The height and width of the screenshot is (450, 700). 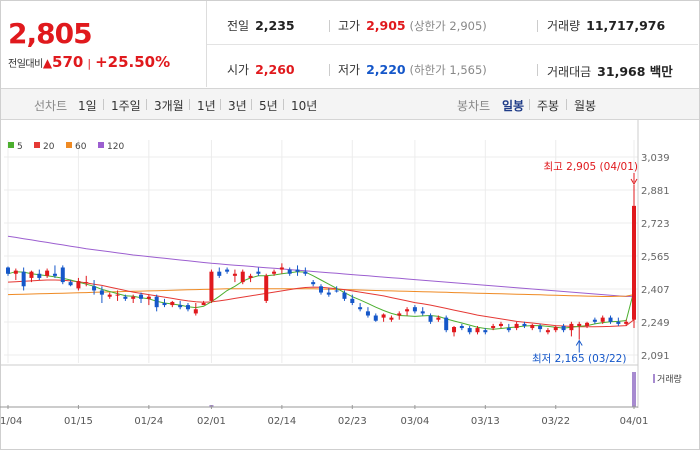 What do you see at coordinates (414, 421) in the screenshot?
I see `x-tick-label: 03/04` at bounding box center [414, 421].